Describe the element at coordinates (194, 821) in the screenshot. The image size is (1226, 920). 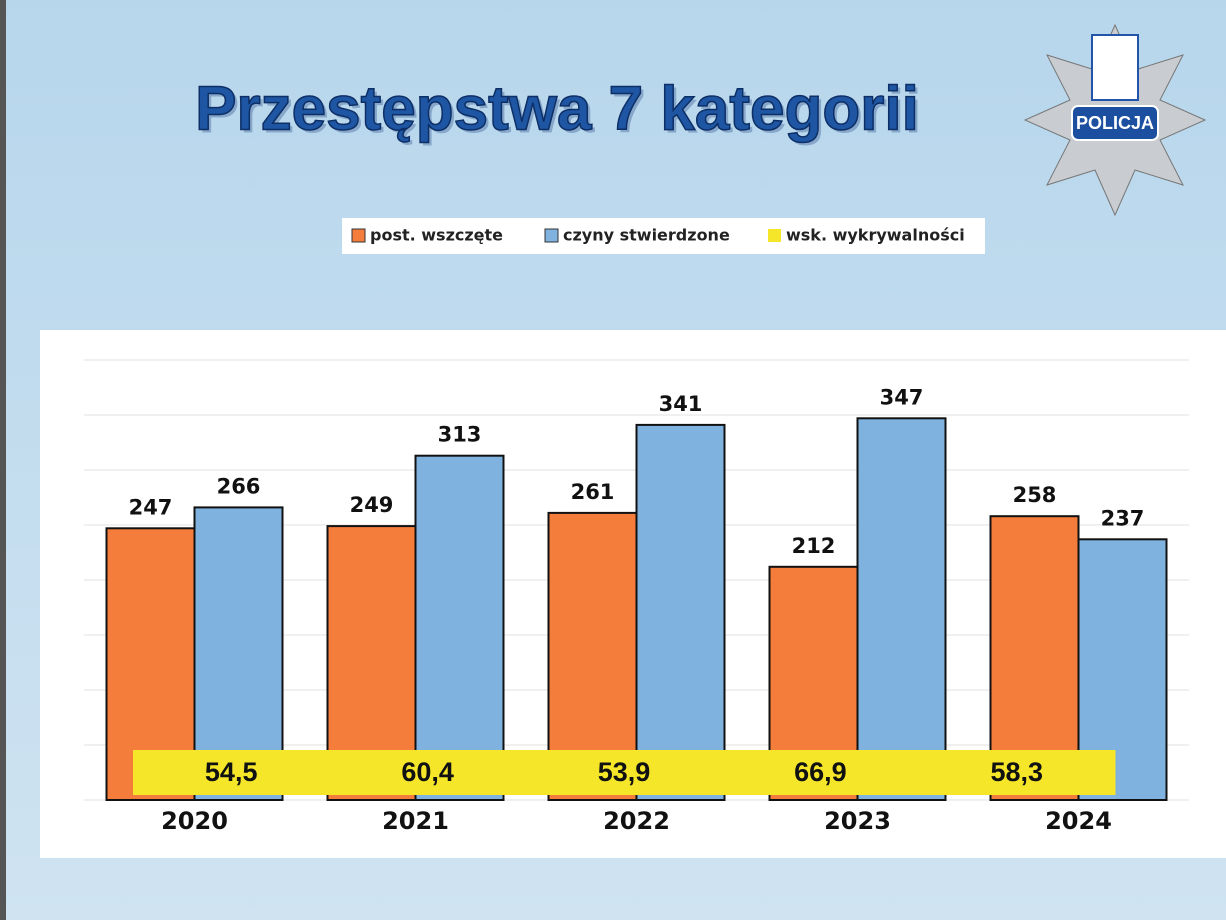
I see `x-tick-label: 2020` at that location.